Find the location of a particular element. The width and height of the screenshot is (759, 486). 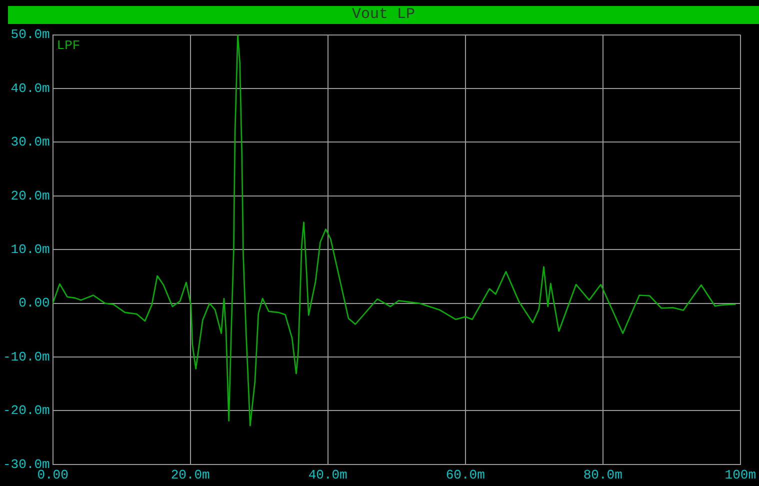

y-tick-label: 50.0m is located at coordinates (30, 34).